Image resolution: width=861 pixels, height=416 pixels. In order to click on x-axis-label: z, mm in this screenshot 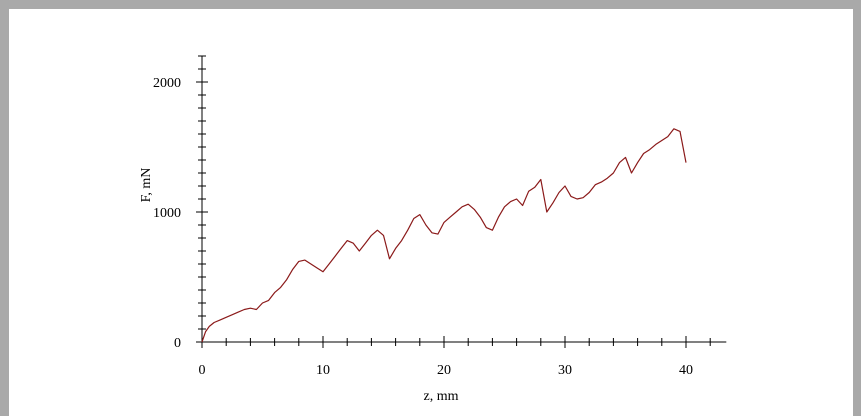, I will do `click(441, 396)`.